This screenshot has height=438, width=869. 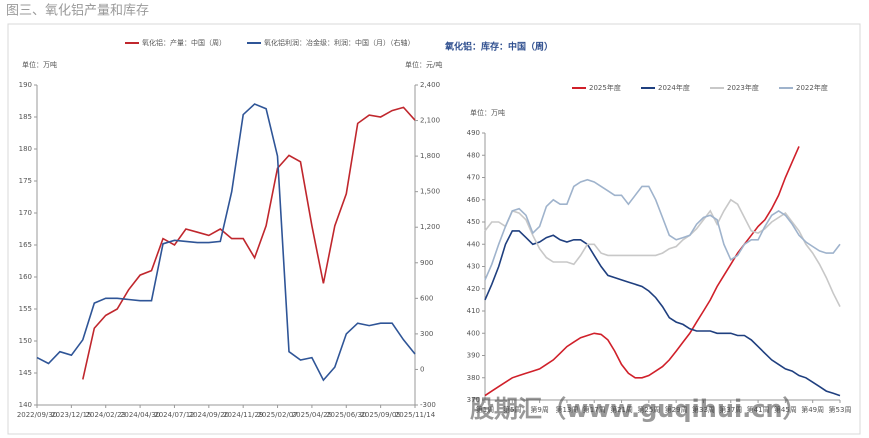 What do you see at coordinates (415, 415) in the screenshot?
I see `x-tick-label: 2025/11/14` at bounding box center [415, 415].